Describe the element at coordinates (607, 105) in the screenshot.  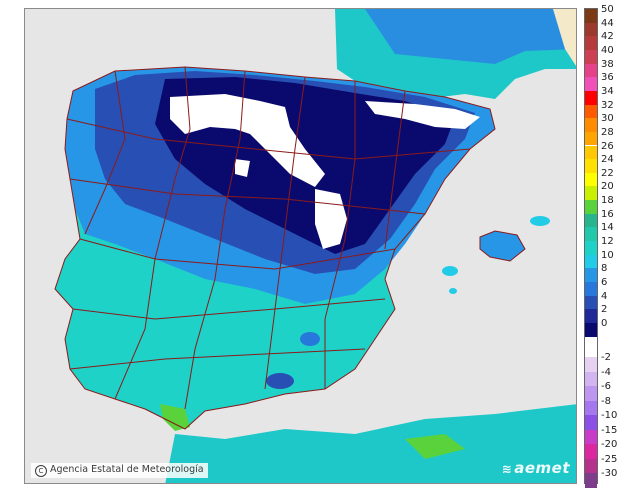
I see `legend-tick-label: 32` at that location.